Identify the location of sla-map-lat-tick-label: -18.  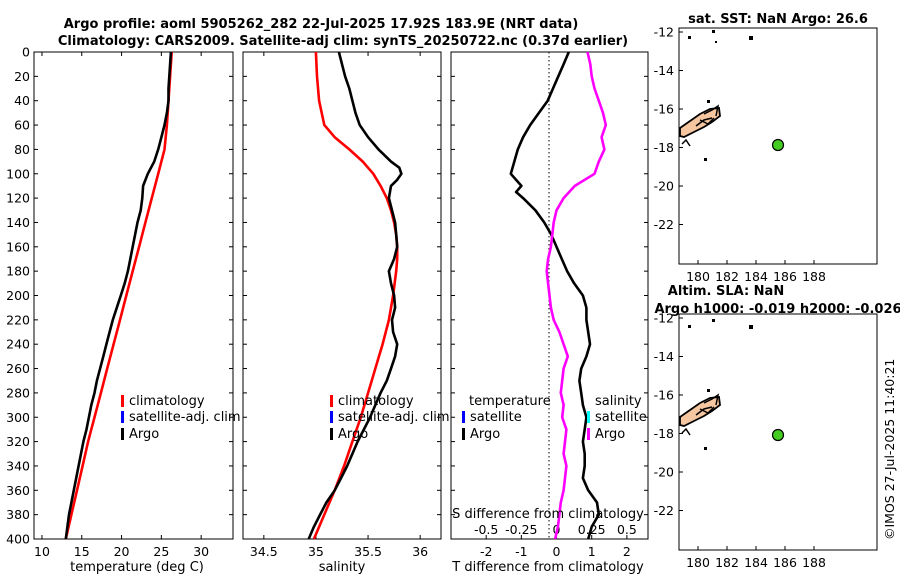
(664, 433).